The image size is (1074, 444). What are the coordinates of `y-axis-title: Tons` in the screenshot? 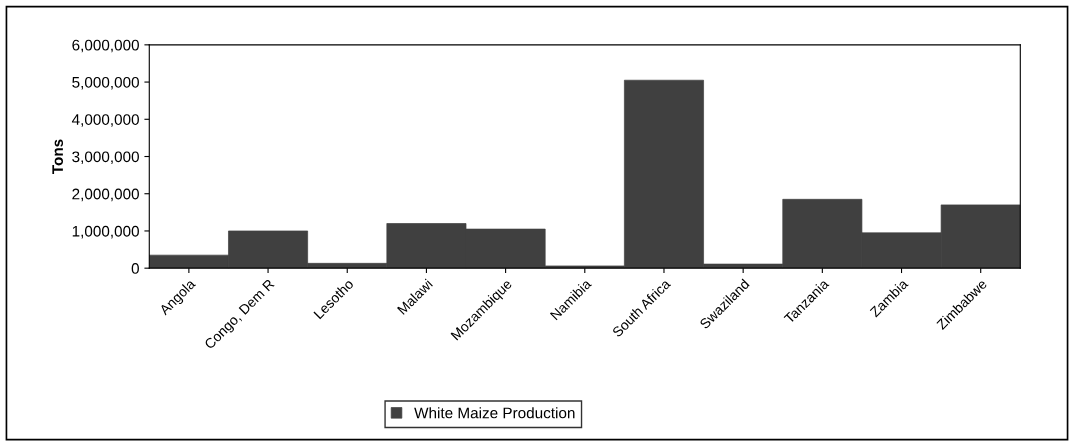 It's located at (58, 157).